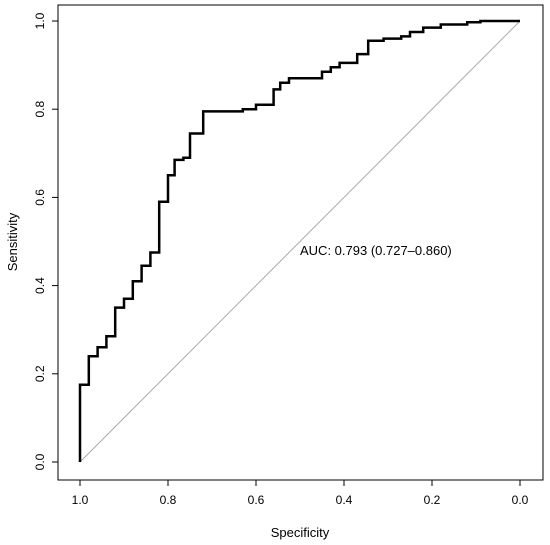 This screenshot has height=545, width=550. What do you see at coordinates (432, 500) in the screenshot?
I see `x-tick-label-4: 0.2` at bounding box center [432, 500].